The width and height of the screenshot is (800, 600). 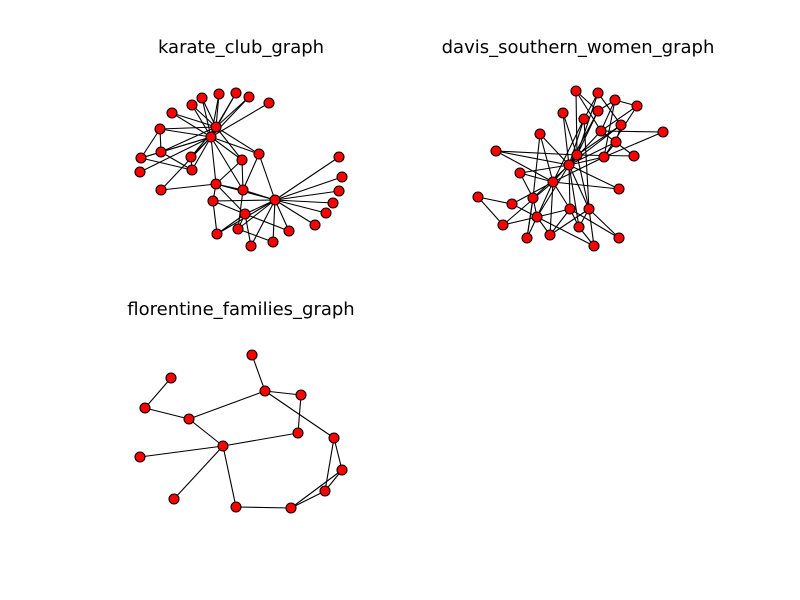 I want to click on panel-karate-club: karate_club_graph, so click(x=241, y=144).